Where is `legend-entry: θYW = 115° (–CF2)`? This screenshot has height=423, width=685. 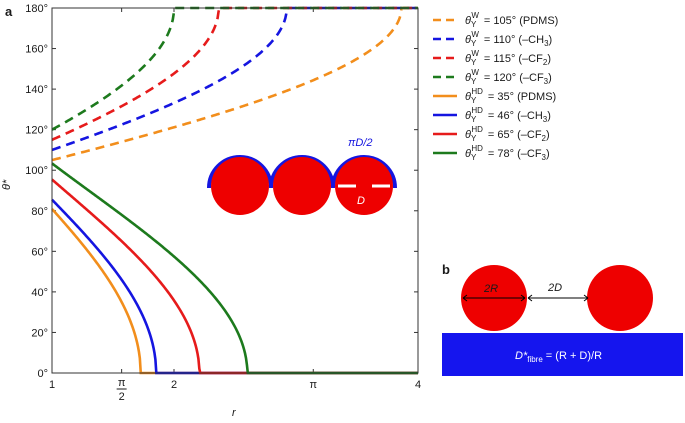
legend-entry: θYW = 115° (–CF2) is located at coordinates (508, 58).